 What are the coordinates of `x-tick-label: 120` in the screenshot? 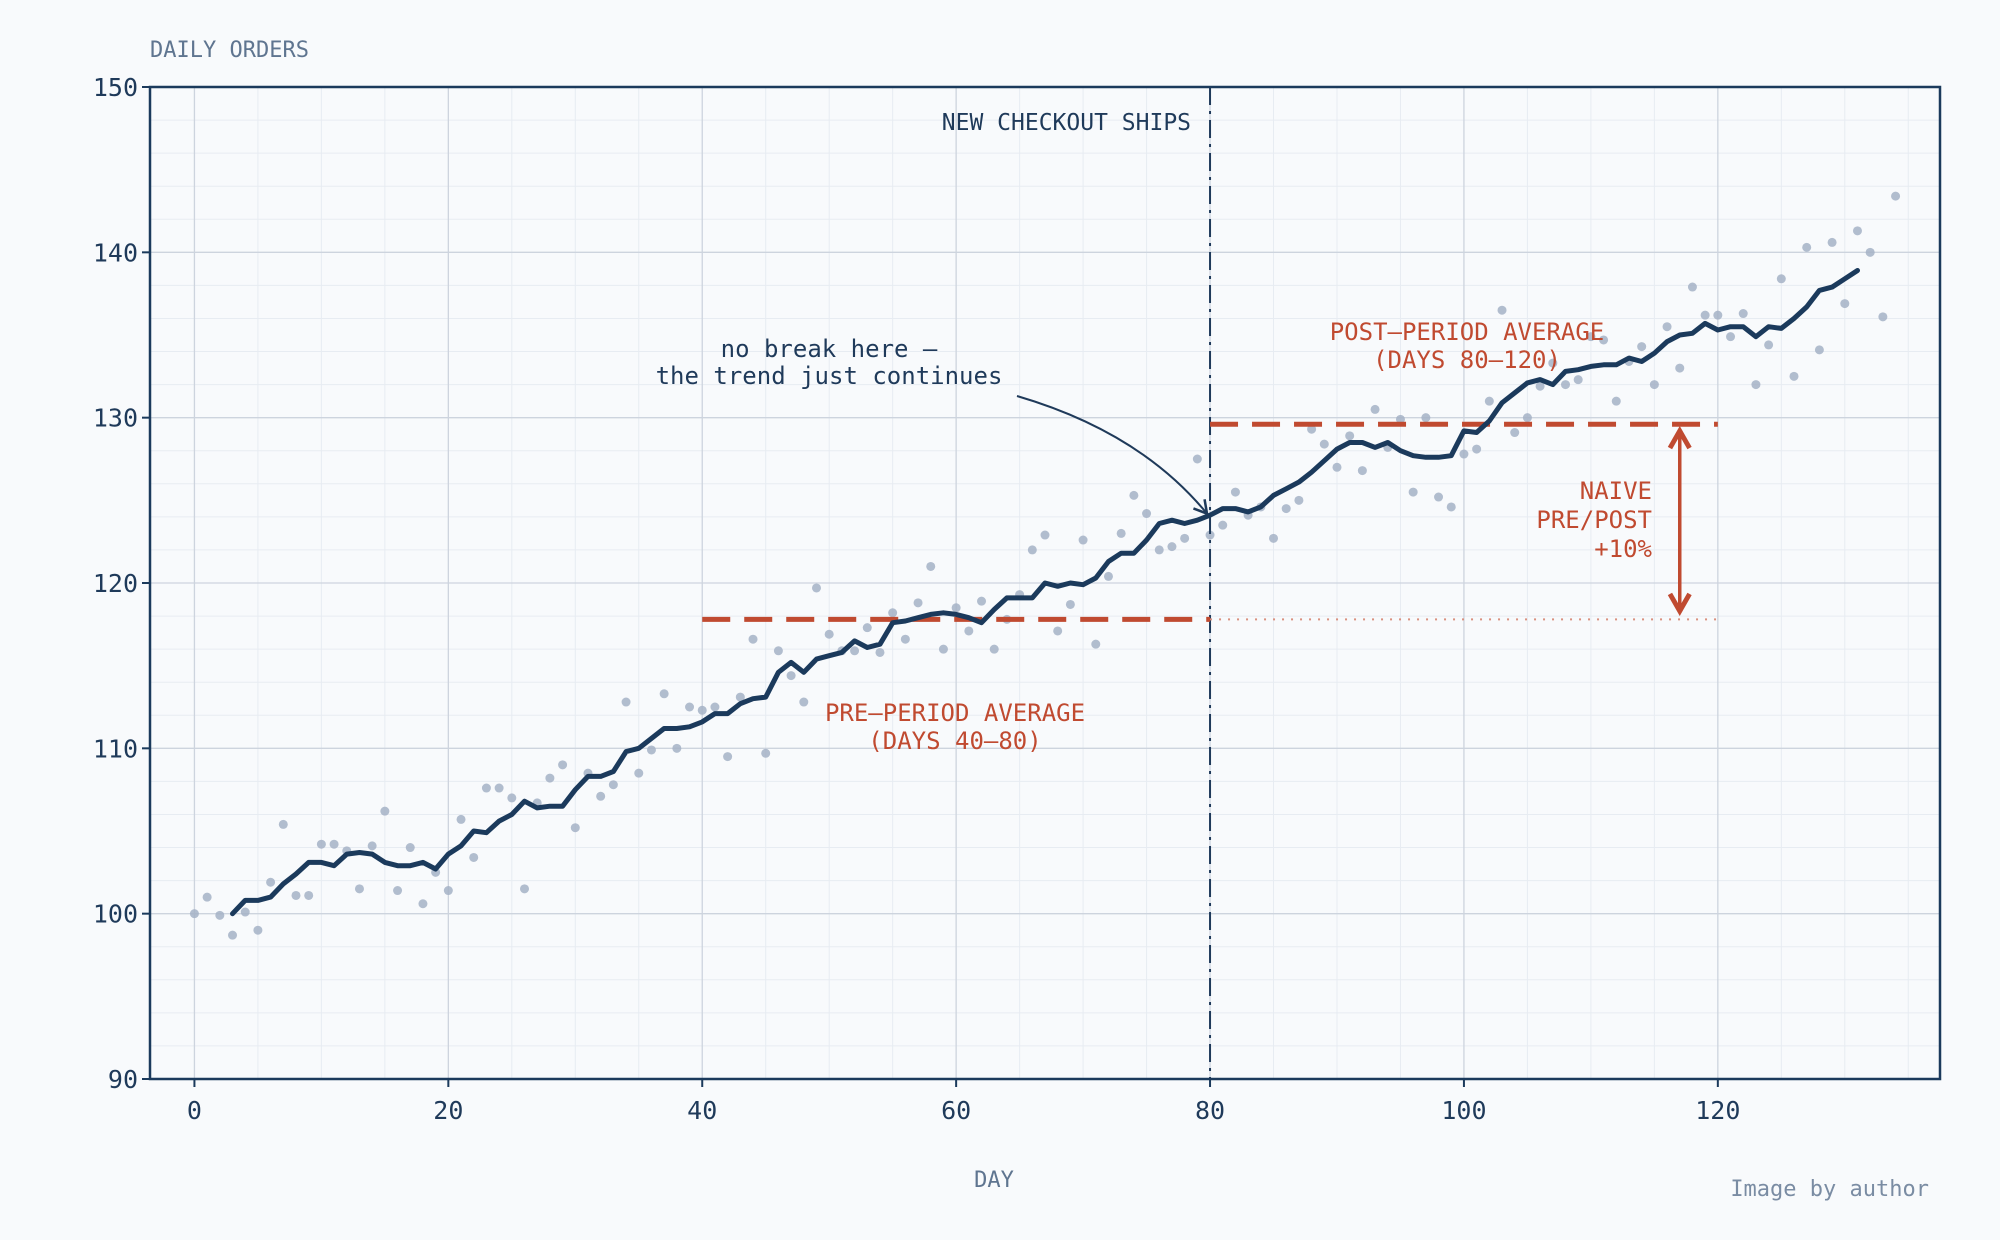 It's located at (1717, 1110).